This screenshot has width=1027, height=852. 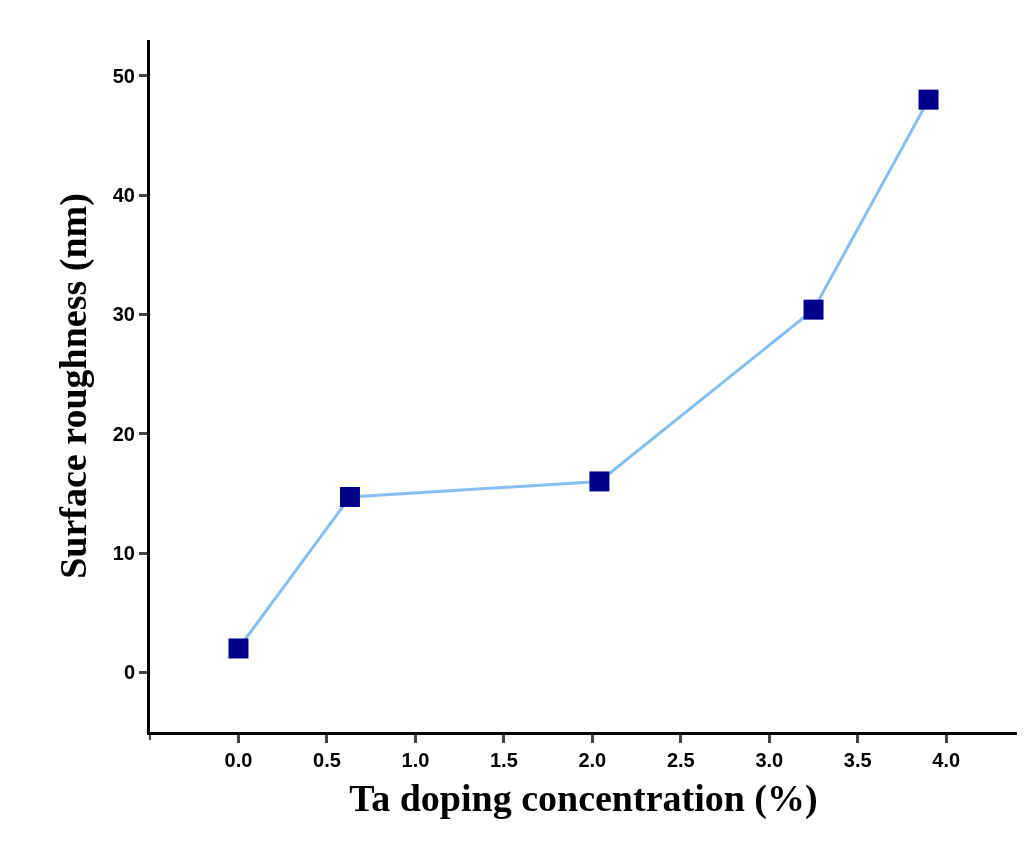 I want to click on x-tick-label: 0.5, so click(x=327, y=760).